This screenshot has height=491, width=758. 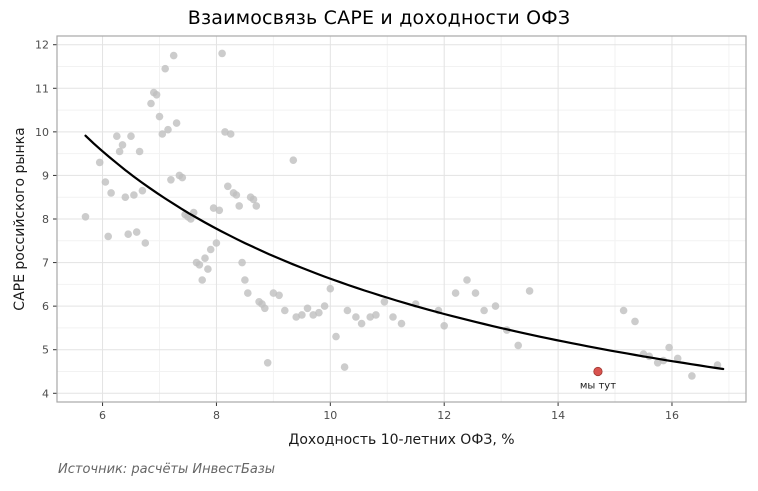 I want to click on chart-title: Взаимосвязь CAPE и доходности ОФЗ, so click(x=379, y=18).